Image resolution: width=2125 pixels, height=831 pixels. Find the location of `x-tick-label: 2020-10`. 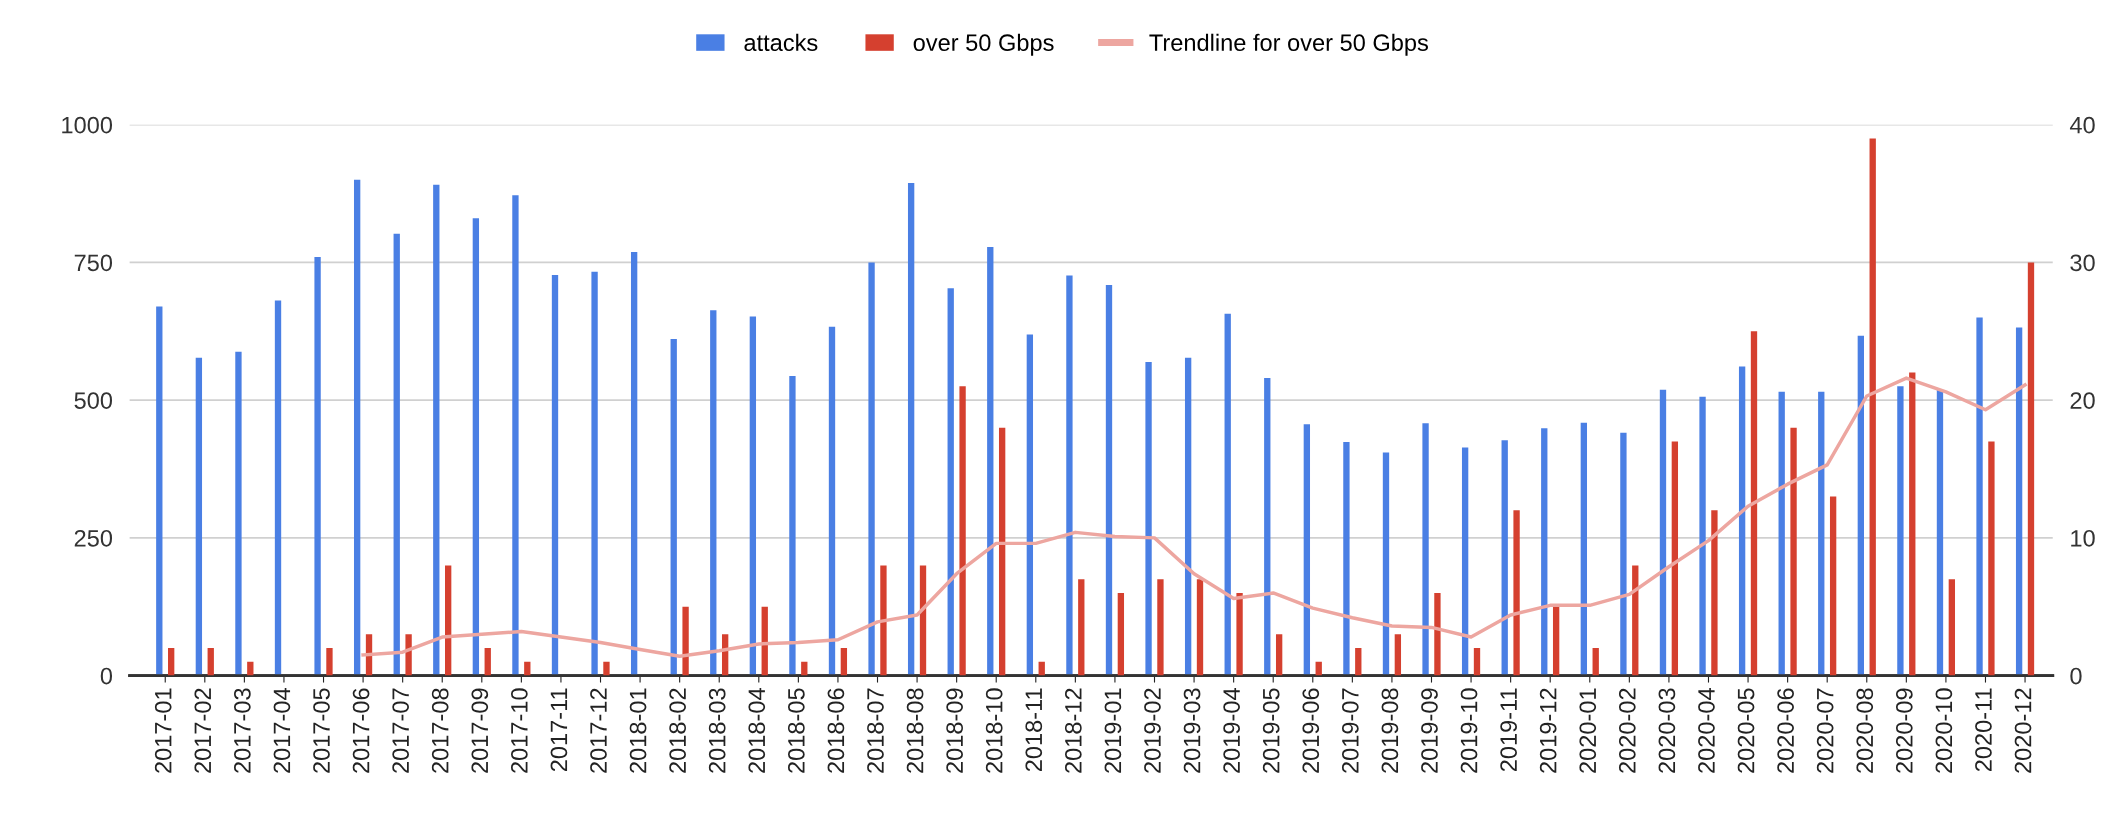

x-tick-label: 2020-10 is located at coordinates (1944, 730).